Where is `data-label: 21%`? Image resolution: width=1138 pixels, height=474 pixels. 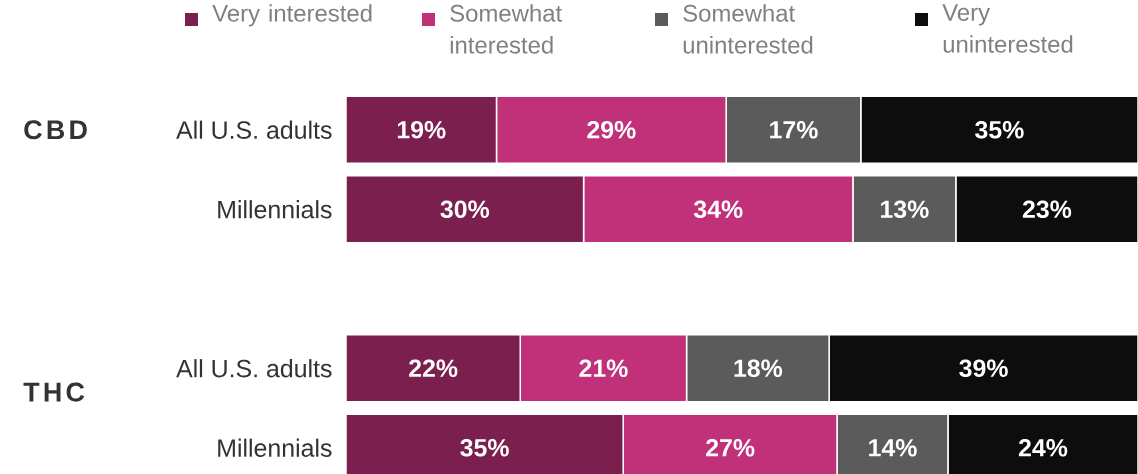 data-label: 21% is located at coordinates (603, 368).